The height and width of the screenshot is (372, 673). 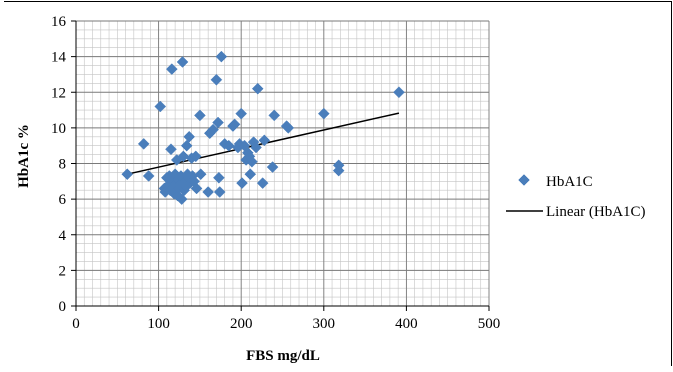 What do you see at coordinates (596, 212) in the screenshot?
I see `legend-label-linear: Linear (HbA1C)` at bounding box center [596, 212].